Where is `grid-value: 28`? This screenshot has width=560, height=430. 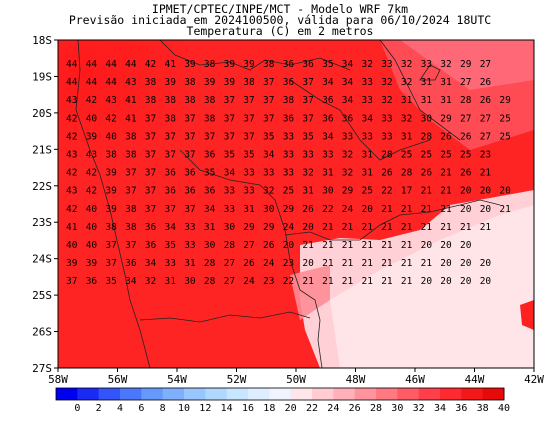 grid-value: 28 is located at coordinates (407, 173).